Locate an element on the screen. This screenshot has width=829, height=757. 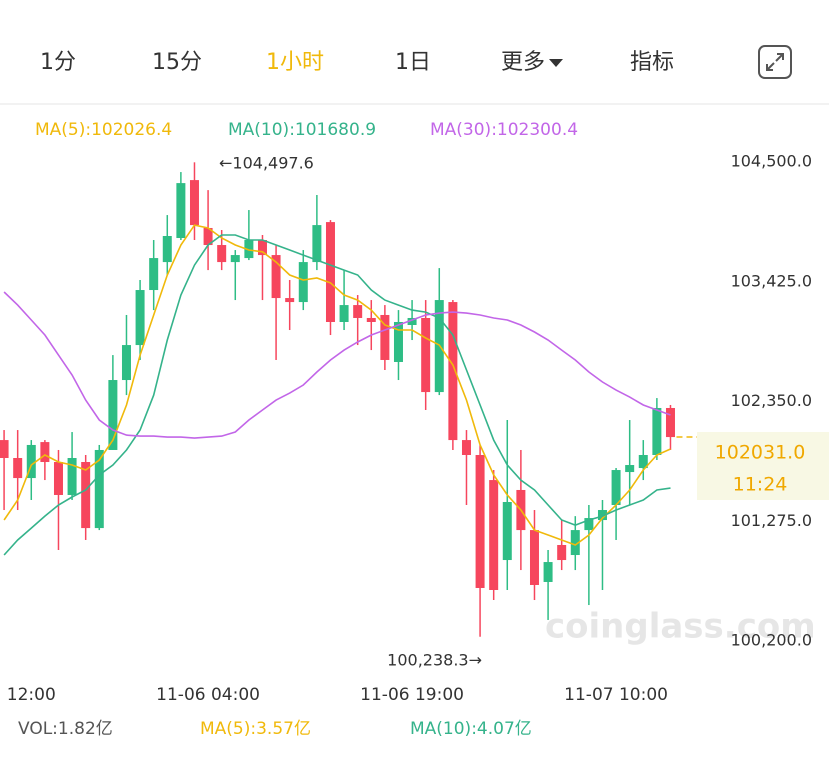
watermark: coinglass.com is located at coordinates (680, 627).